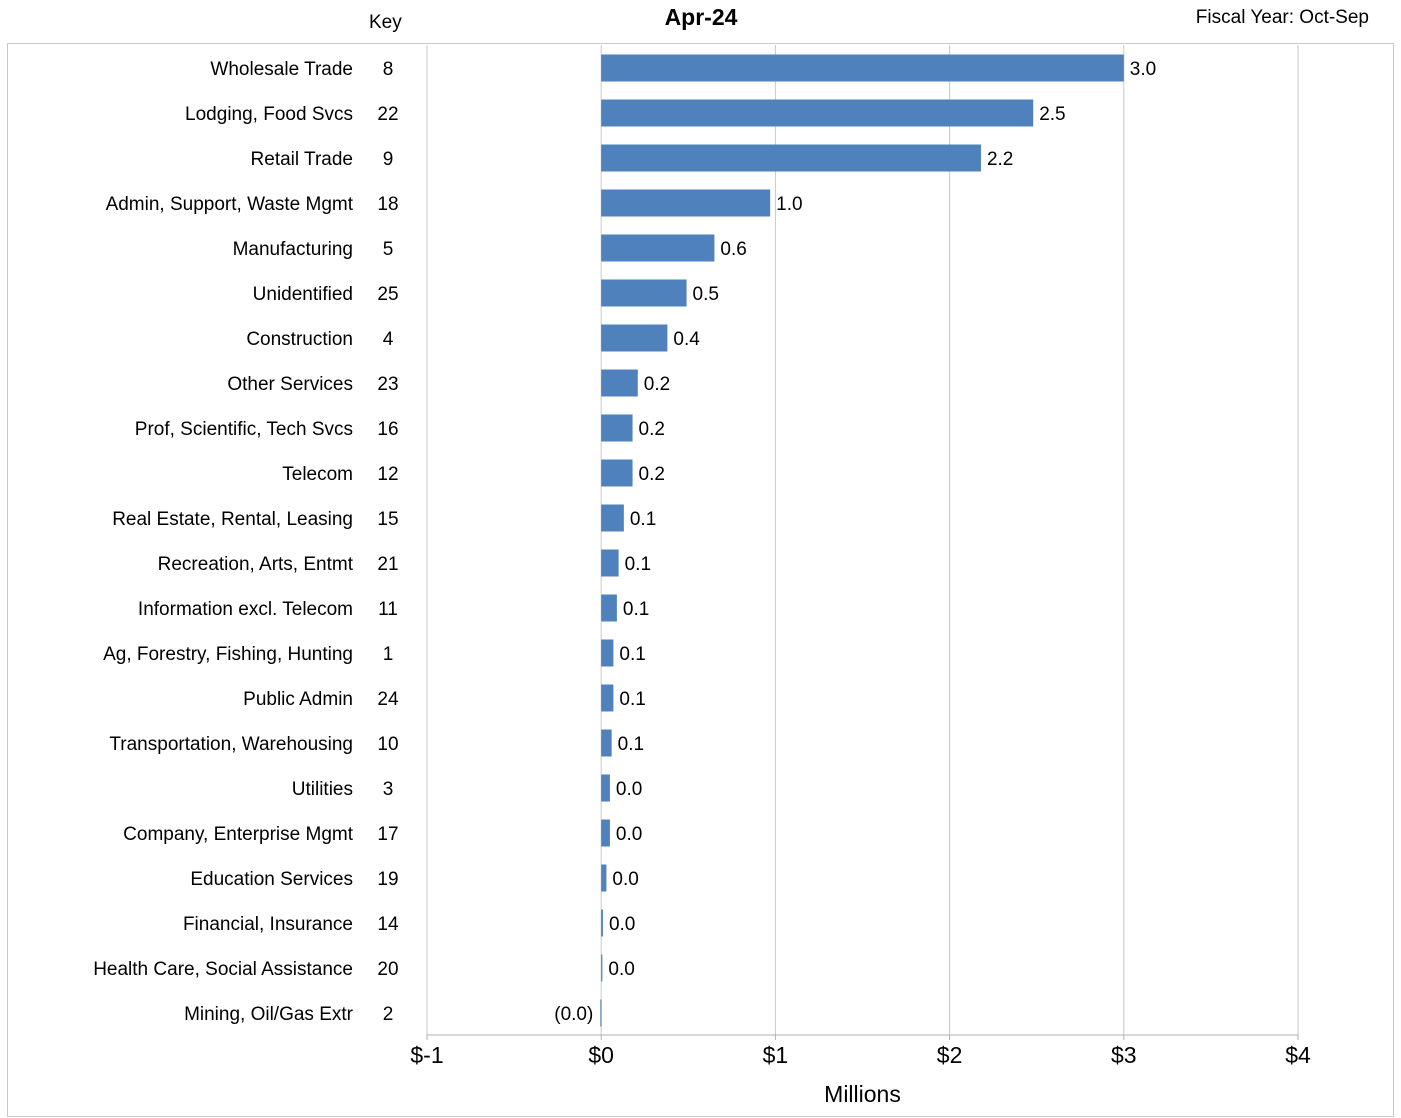 Image resolution: width=1401 pixels, height=1118 pixels. What do you see at coordinates (733, 249) in the screenshot?
I see `data-label: 0.6` at bounding box center [733, 249].